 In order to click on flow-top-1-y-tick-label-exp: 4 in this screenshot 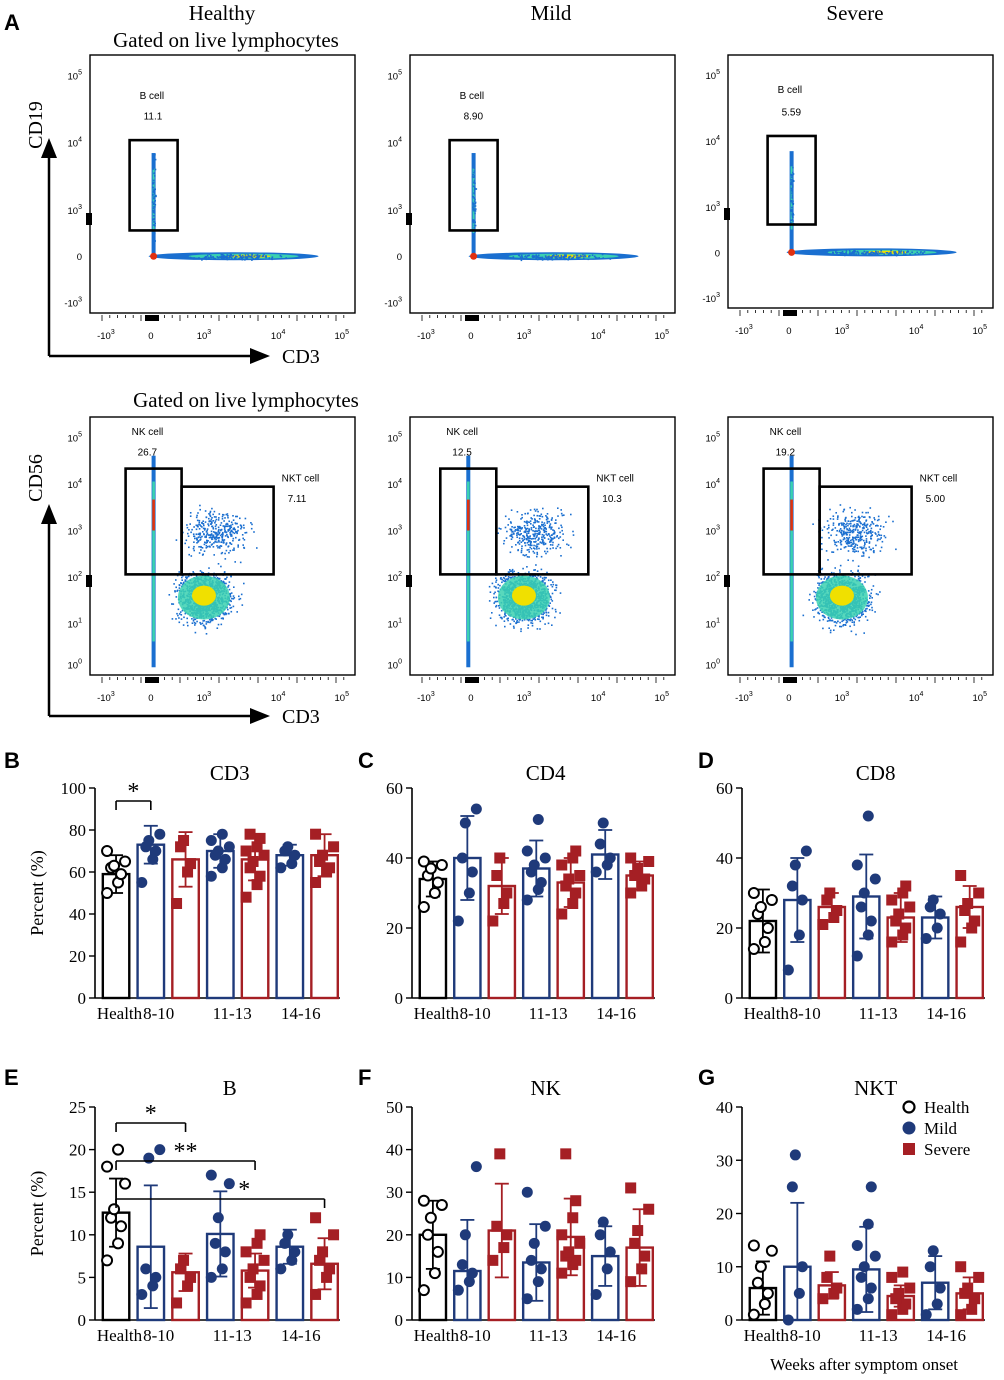, I will do `click(400, 140)`.